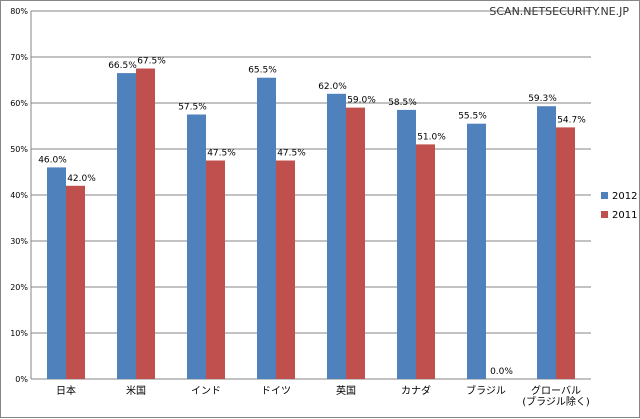 The image size is (640, 419). I want to click on x-axis-categories: 日本 米国 インド ドイツ 英国 カナダ ブラジル グローバル(ブラジル除く), so click(323, 396).